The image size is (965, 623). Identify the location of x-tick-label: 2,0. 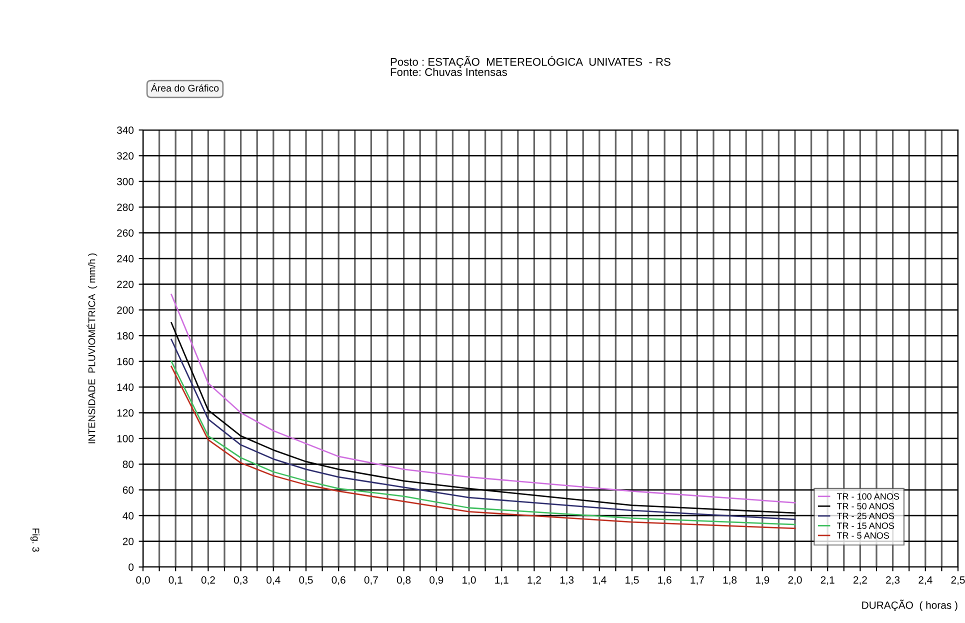
(795, 580).